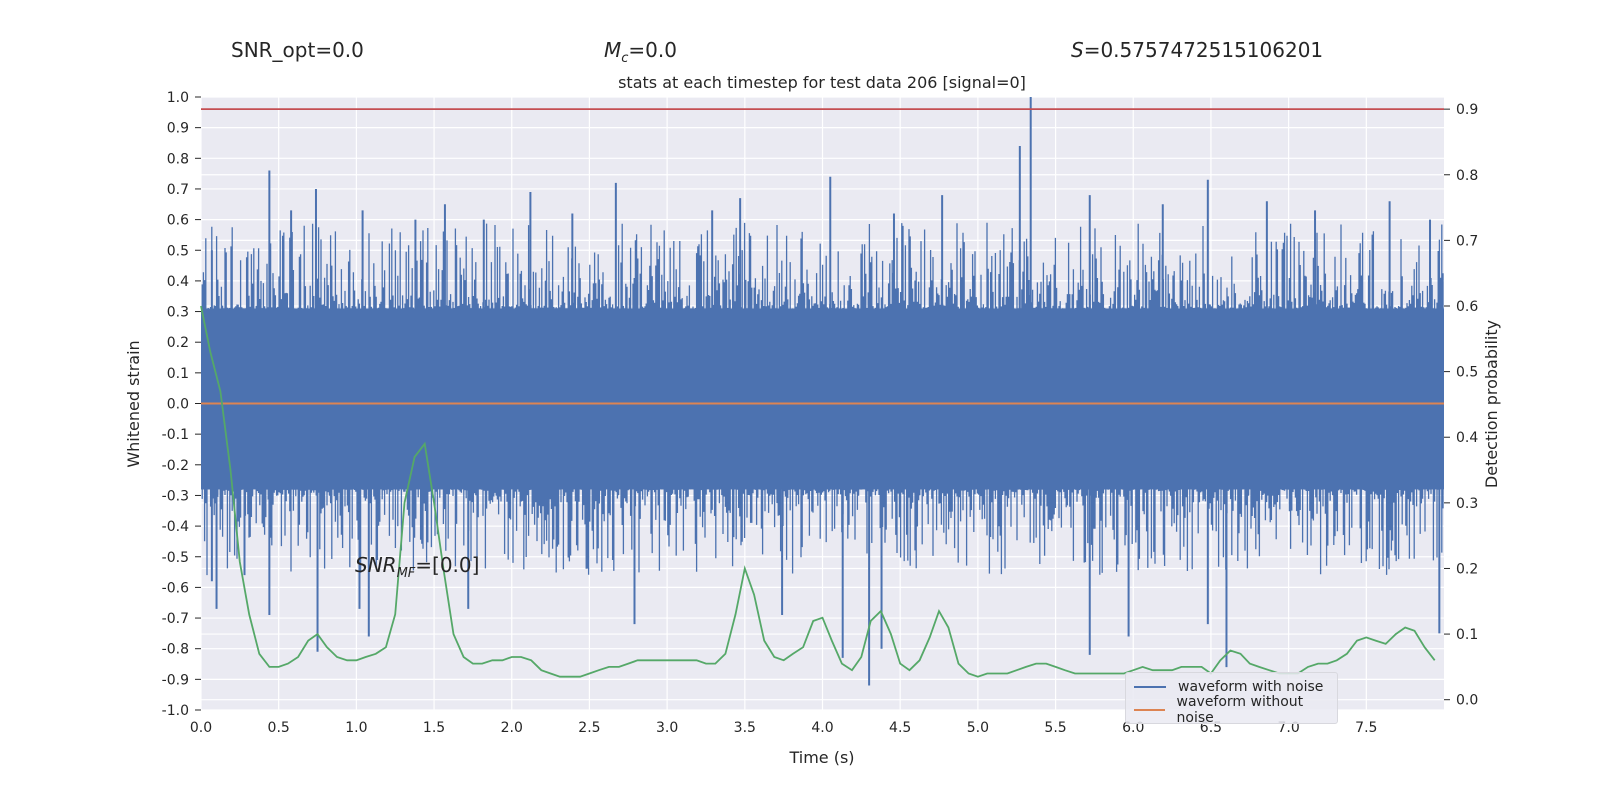 The image size is (1600, 800). What do you see at coordinates (1467, 176) in the screenshot?
I see `y2-tick-label: 0.8` at bounding box center [1467, 176].